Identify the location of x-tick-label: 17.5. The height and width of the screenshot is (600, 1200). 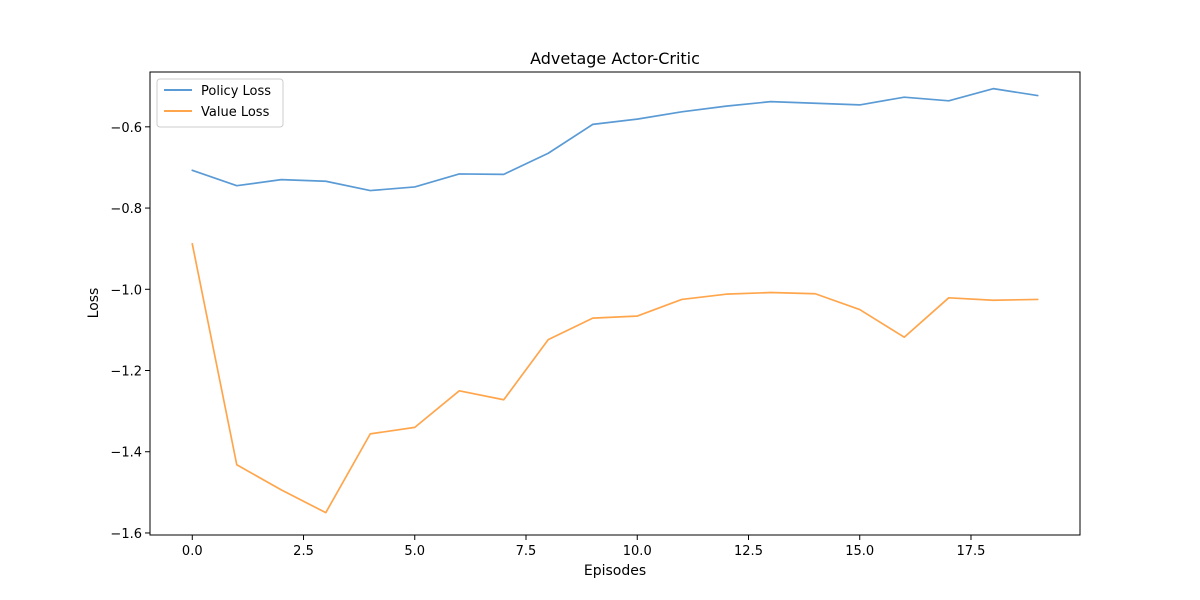
(971, 551).